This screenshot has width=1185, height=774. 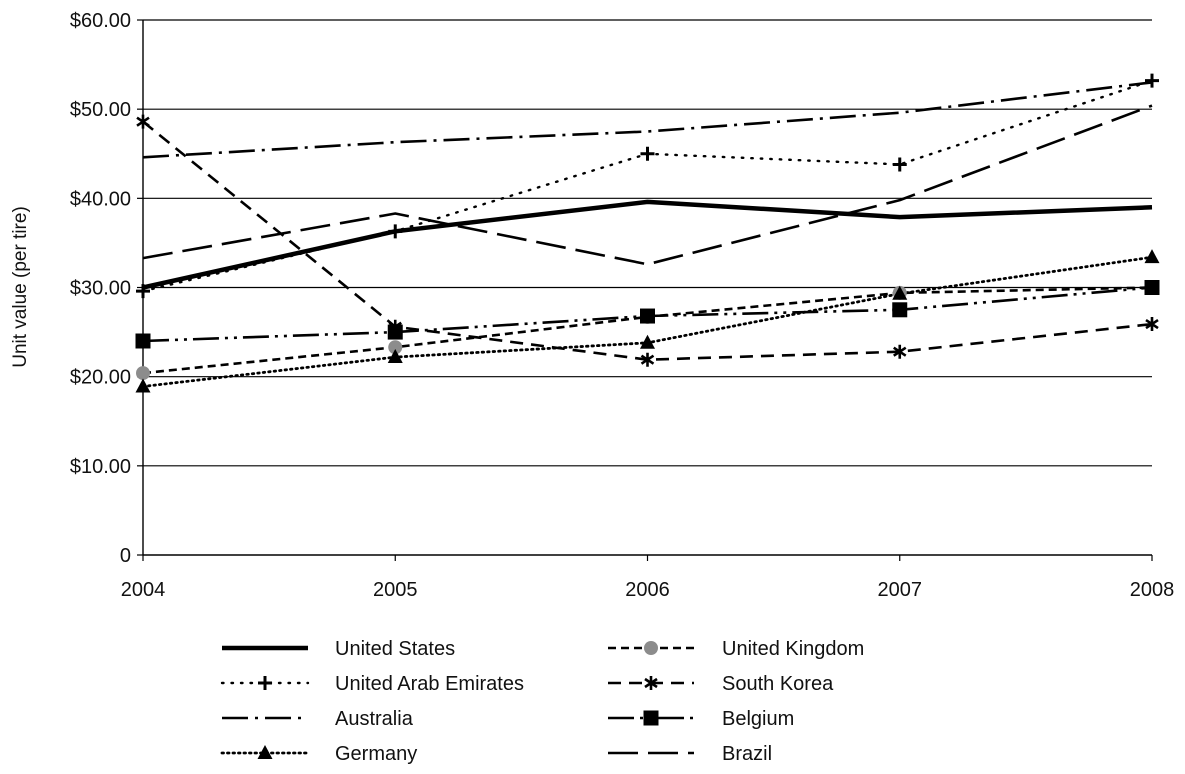 I want to click on legend-item: Brazil, so click(x=690, y=754).